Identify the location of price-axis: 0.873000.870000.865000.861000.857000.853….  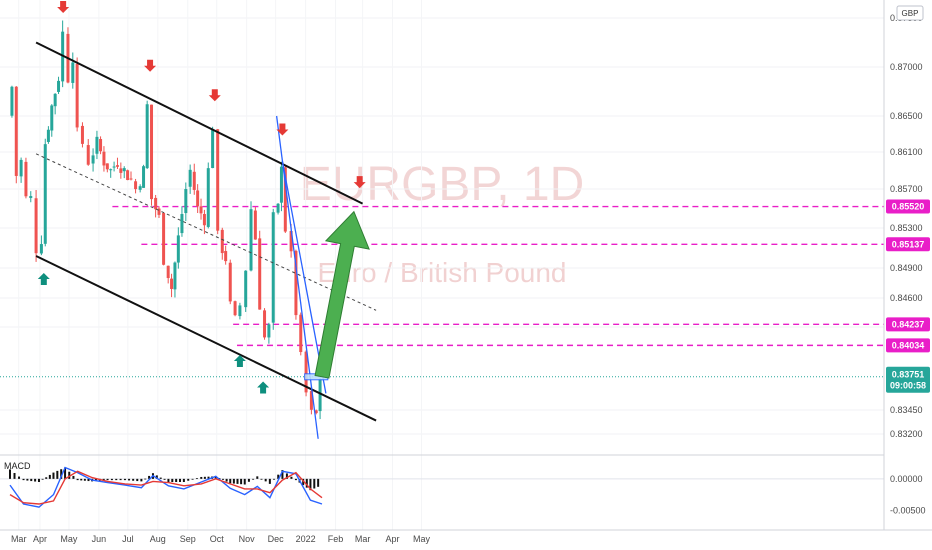
(908, 264).